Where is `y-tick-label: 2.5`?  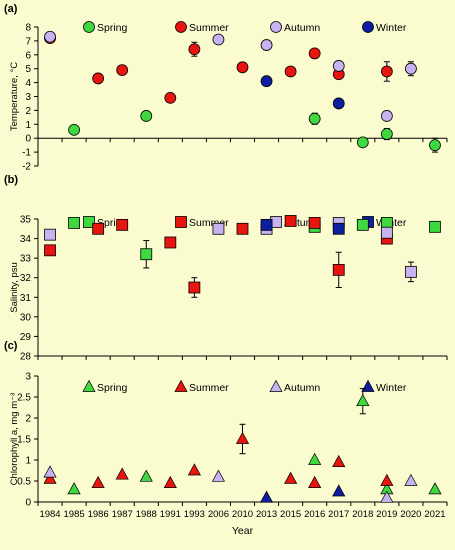
y-tick-label: 2.5 is located at coordinates (24, 398).